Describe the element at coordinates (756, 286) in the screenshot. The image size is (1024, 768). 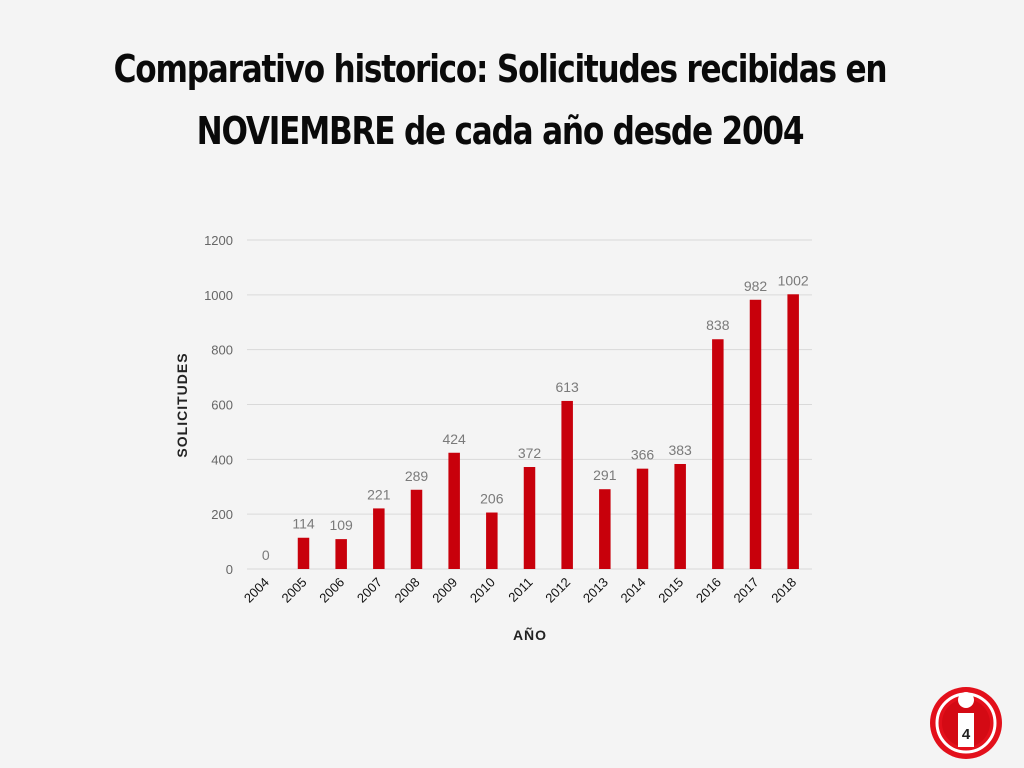
I see `data-label-2017: 982` at that location.